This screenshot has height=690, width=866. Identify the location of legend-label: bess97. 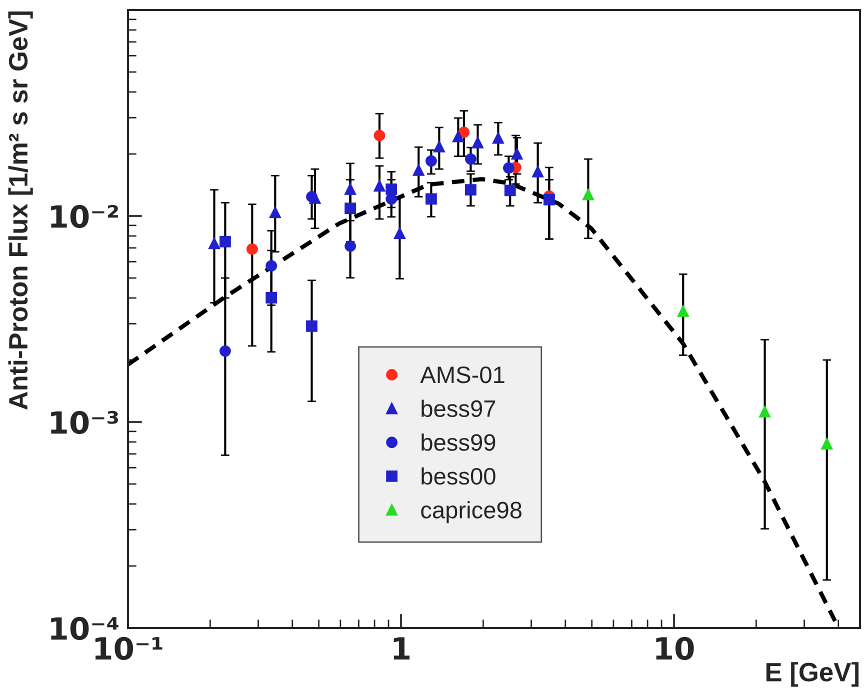
(459, 409).